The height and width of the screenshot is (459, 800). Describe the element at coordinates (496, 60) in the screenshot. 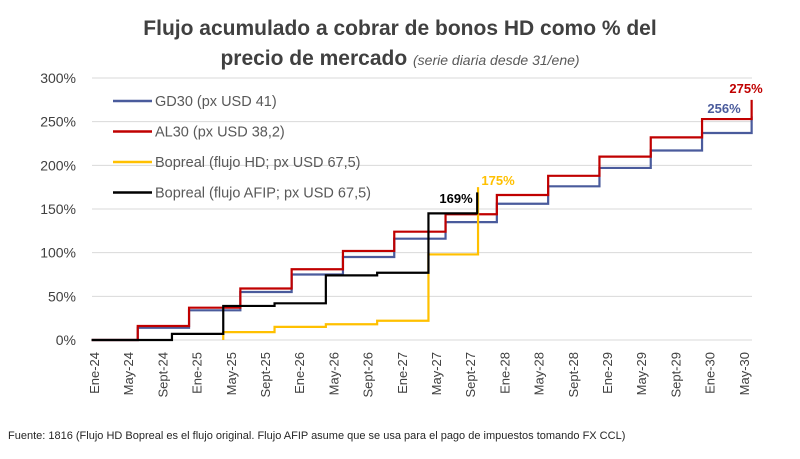

I see `chart-subtitle: (serie diaria desde 31/ene)` at that location.